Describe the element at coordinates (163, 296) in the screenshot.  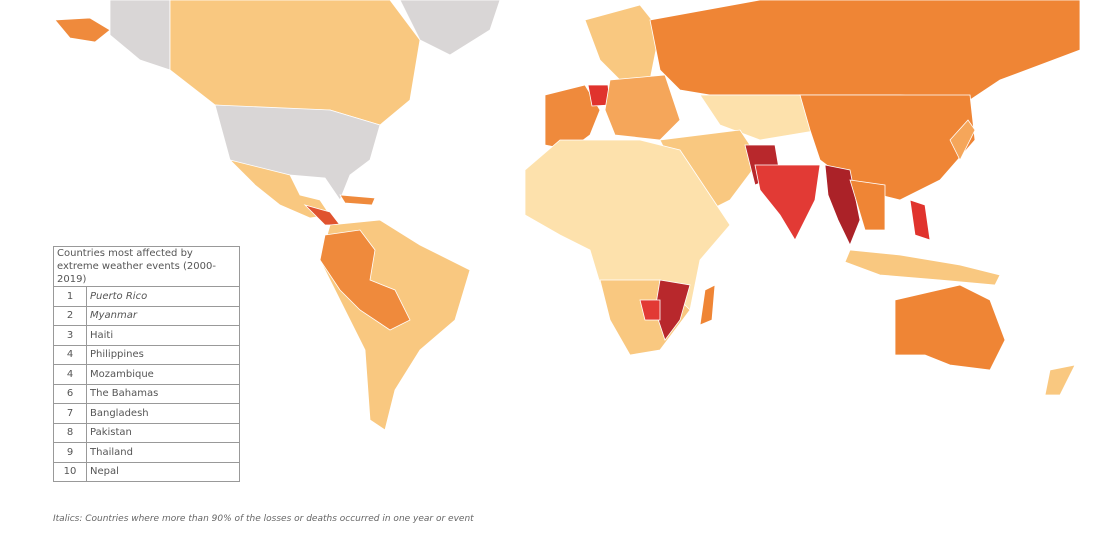
I see `country-cell: Puerto Rico` at that location.